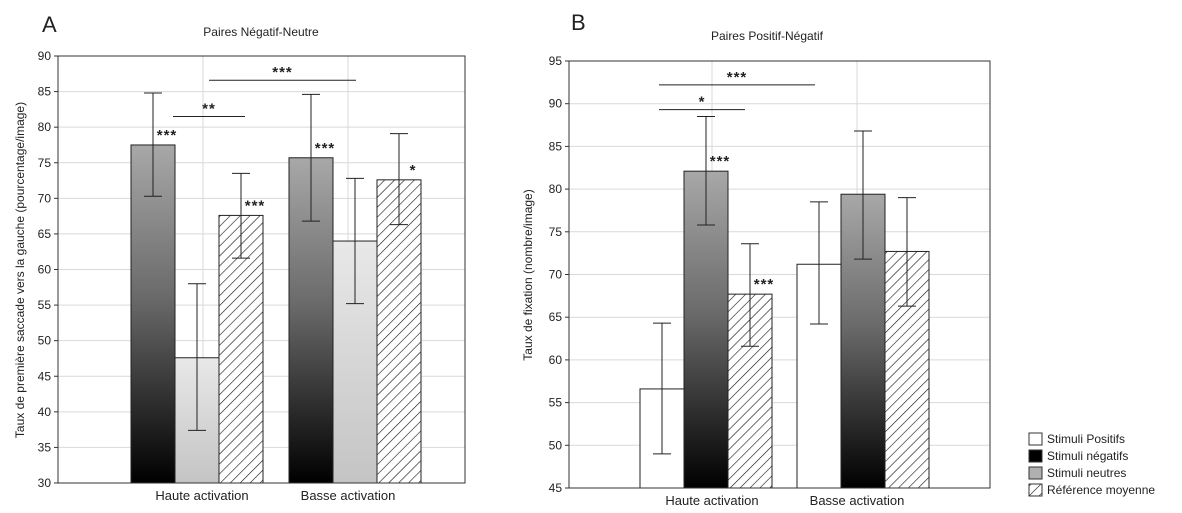  I want to click on panel-a-brackets: *****, so click(264, 90).